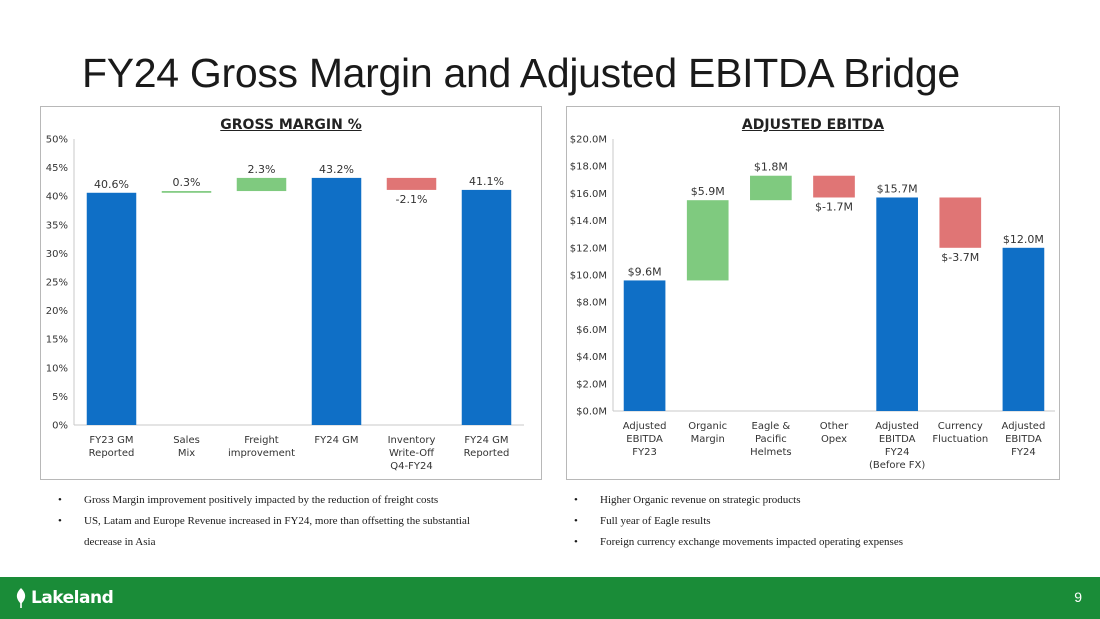 The width and height of the screenshot is (1100, 619). I want to click on category-label: Inventory Write-Off Q4-FY24, so click(412, 453).